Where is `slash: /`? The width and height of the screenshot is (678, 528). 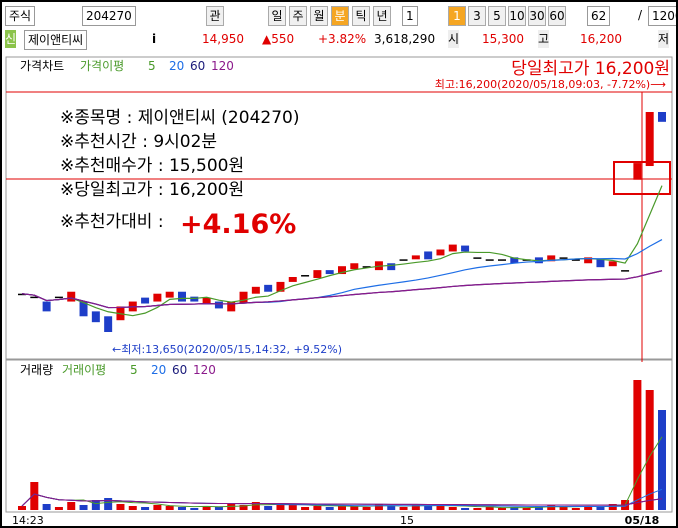 slash: / is located at coordinates (640, 15).